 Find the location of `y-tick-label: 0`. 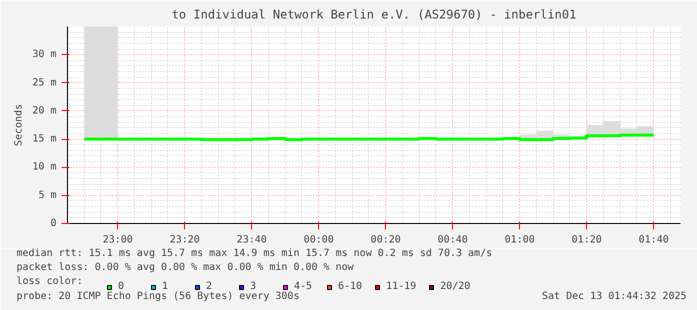

y-tick-label: 0 is located at coordinates (53, 223).